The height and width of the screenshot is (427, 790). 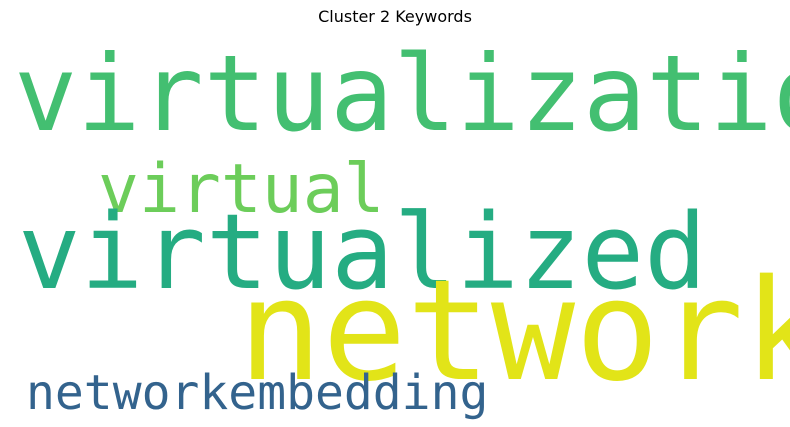 What do you see at coordinates (257, 393) in the screenshot?
I see `word-networkembedding: networkembedding` at bounding box center [257, 393].